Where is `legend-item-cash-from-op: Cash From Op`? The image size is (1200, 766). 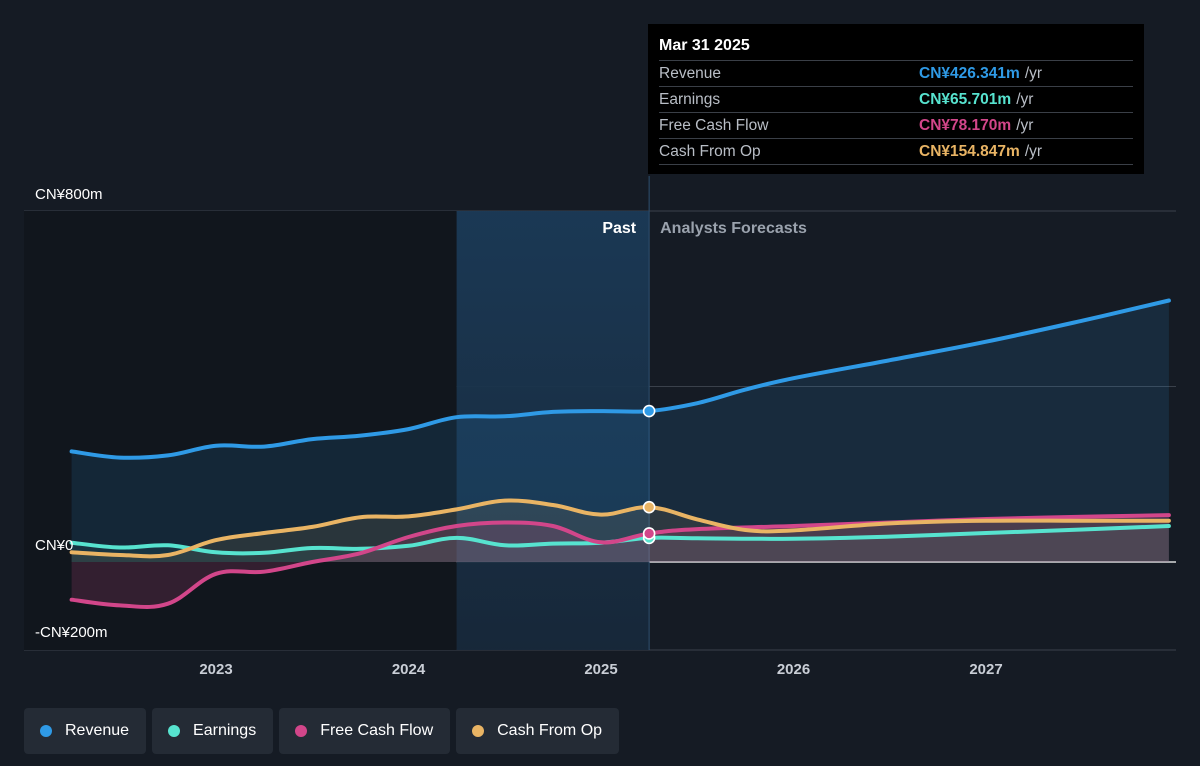 legend-item-cash-from-op: Cash From Op is located at coordinates (538, 731).